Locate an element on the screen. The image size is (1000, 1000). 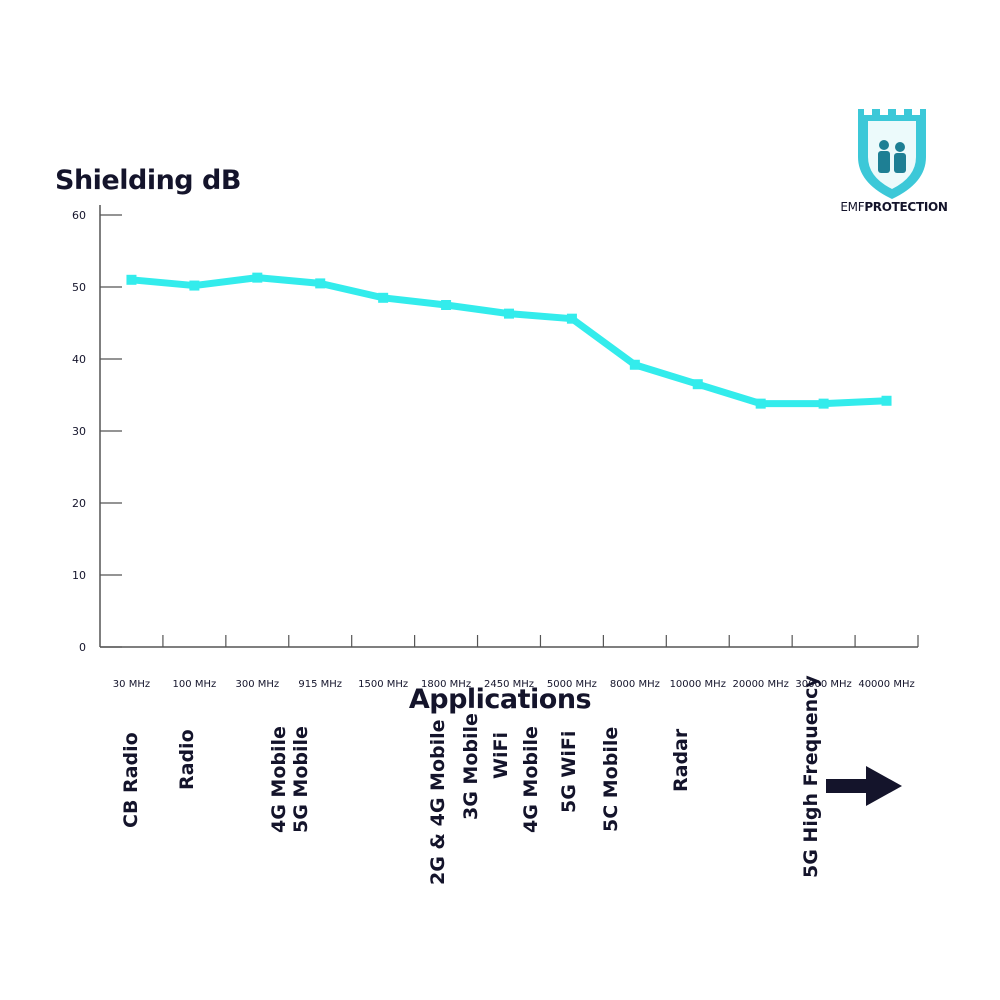
y-tick-label: 40 is located at coordinates (79, 359).